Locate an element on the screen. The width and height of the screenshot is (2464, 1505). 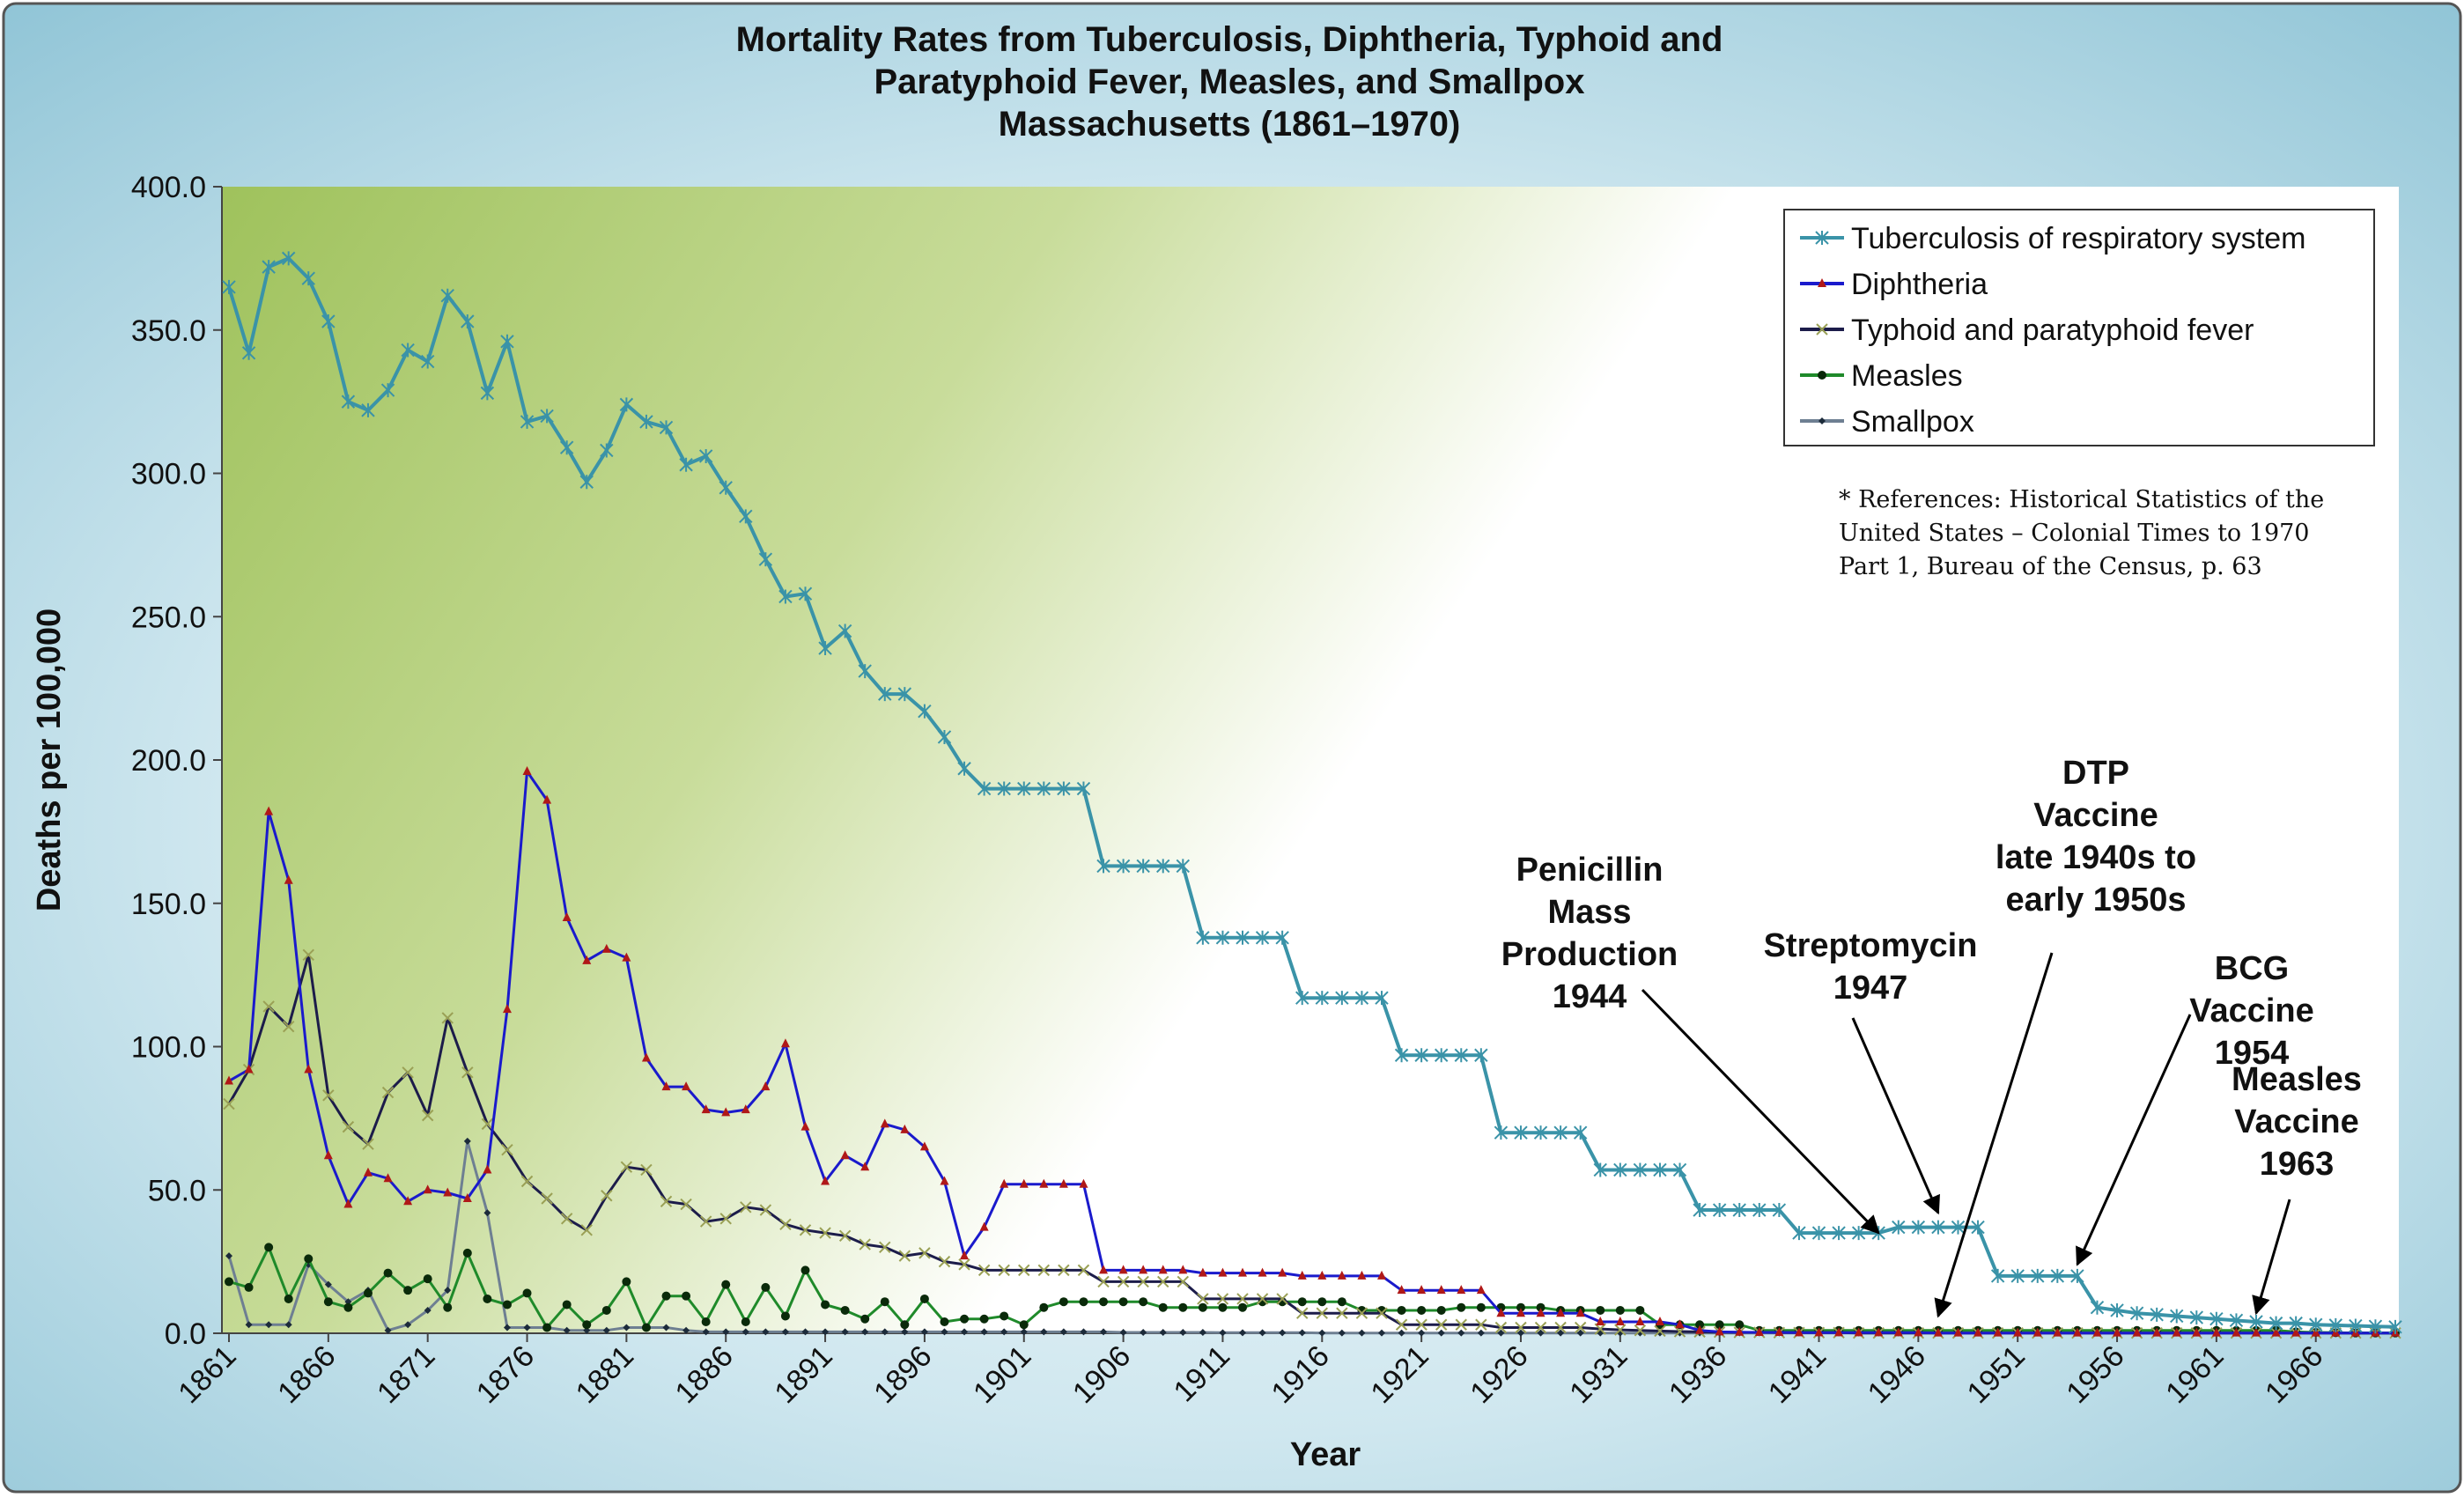
chart-title-line: Paratyphoid Fever, Measles, and Smallpox is located at coordinates (1229, 82).